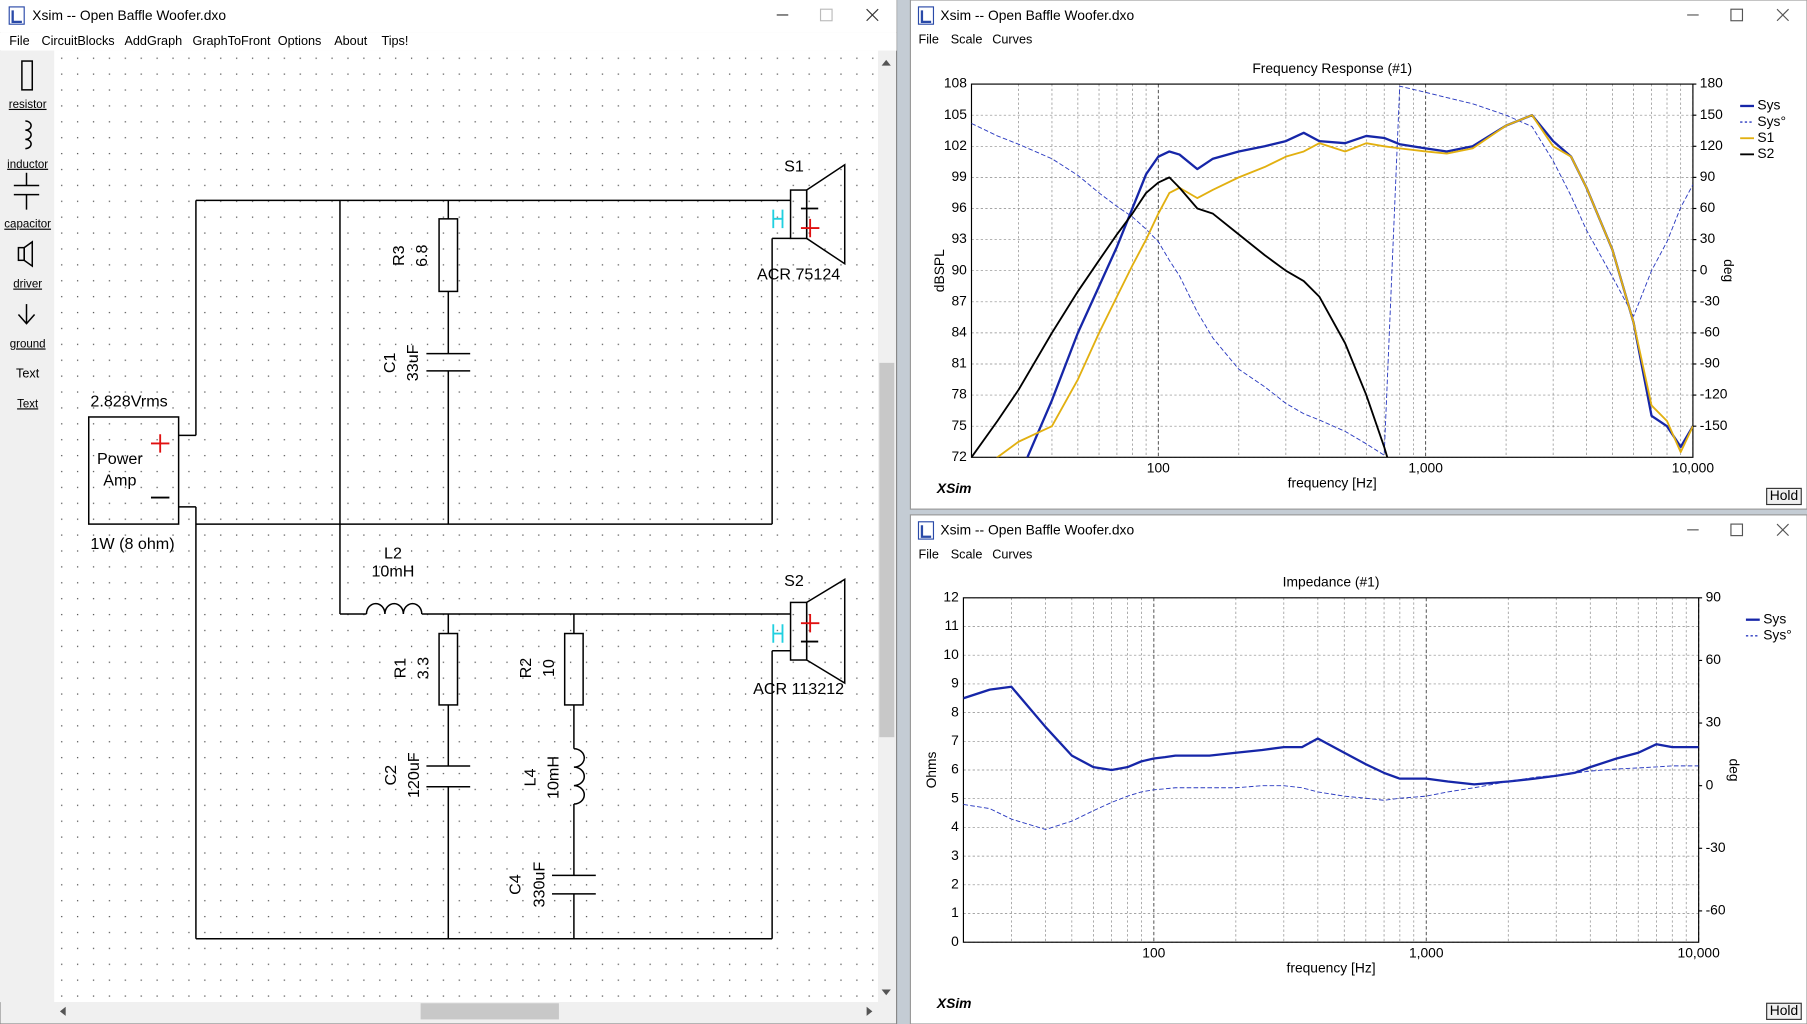 The height and width of the screenshot is (1024, 1807). I want to click on y-tick-label: 1, so click(955, 912).